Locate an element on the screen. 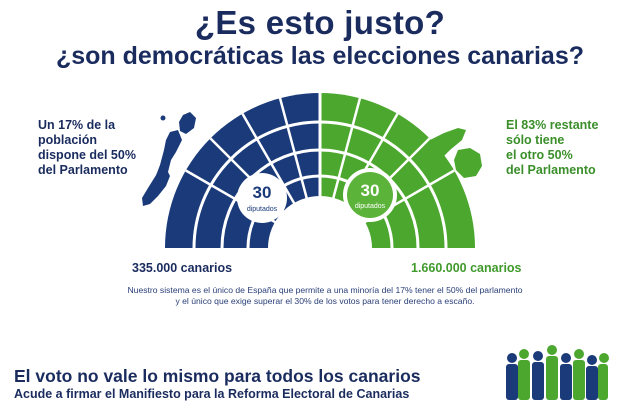 This screenshot has height=405, width=640. right-statement-line: sólo tiene is located at coordinates (535, 140).